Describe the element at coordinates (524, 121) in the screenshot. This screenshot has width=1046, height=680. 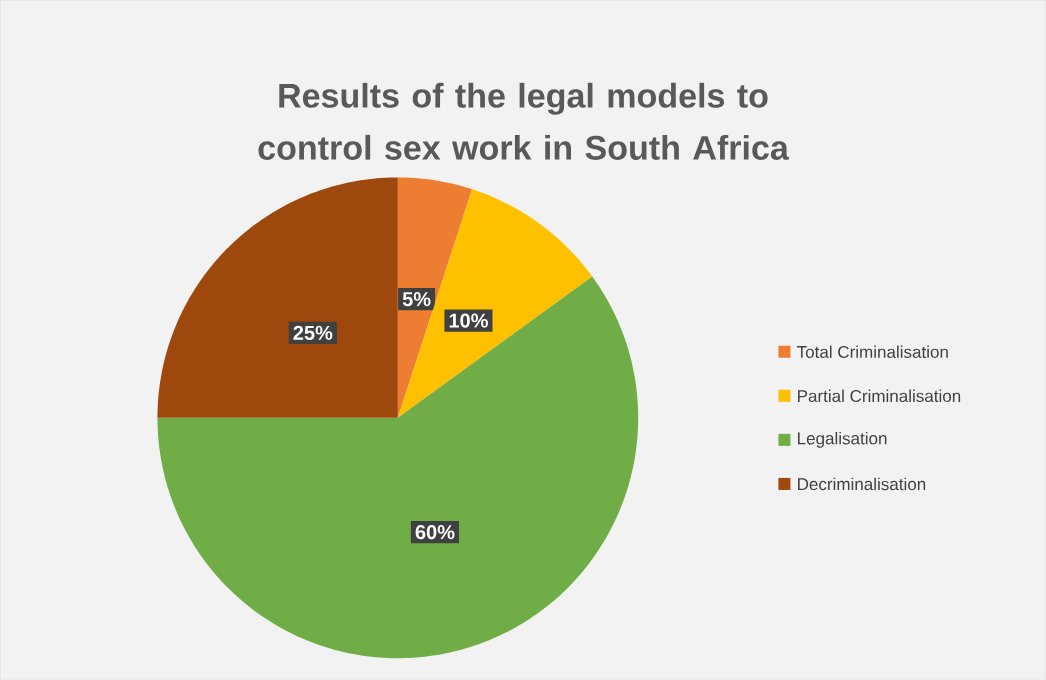
I see `chart-title: Results of the legal models to control sex work in South Africa` at that location.